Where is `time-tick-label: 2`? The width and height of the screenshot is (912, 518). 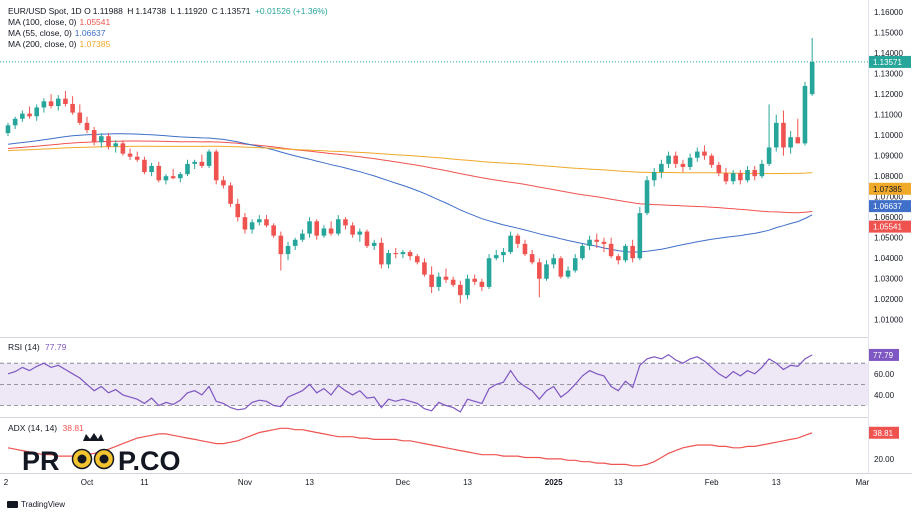 time-tick-label: 2 is located at coordinates (6, 482).